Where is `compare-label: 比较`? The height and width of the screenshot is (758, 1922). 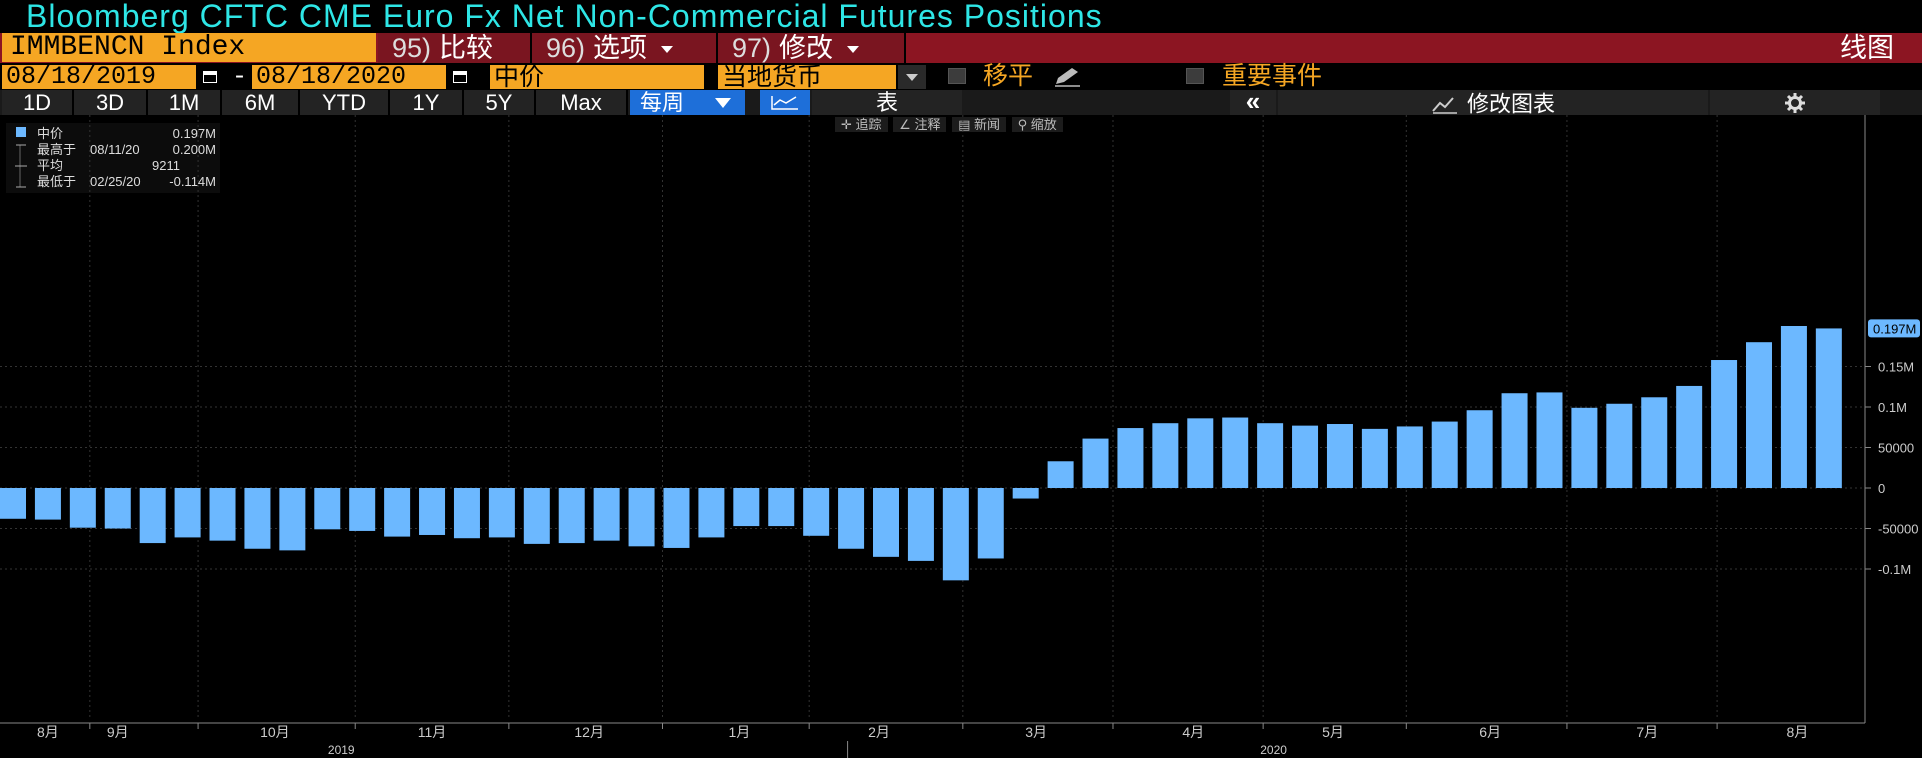
compare-label: 比较 is located at coordinates (466, 48).